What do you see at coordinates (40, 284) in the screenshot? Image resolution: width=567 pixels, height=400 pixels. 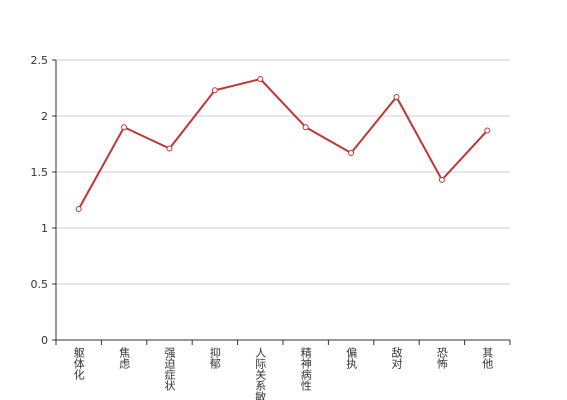 I see `y-tick-label: 0.5` at bounding box center [40, 284].